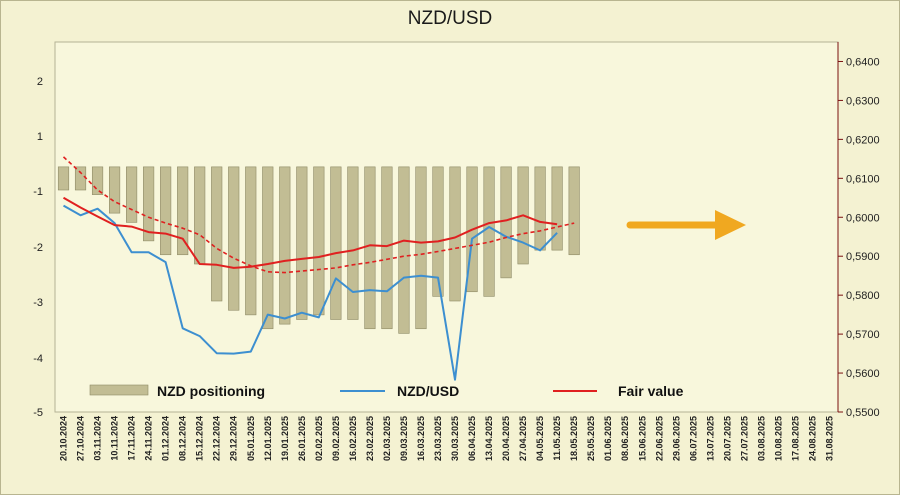 Image resolution: width=900 pixels, height=495 pixels. I want to click on x-tick-label: 17.11.2024, so click(132, 438).